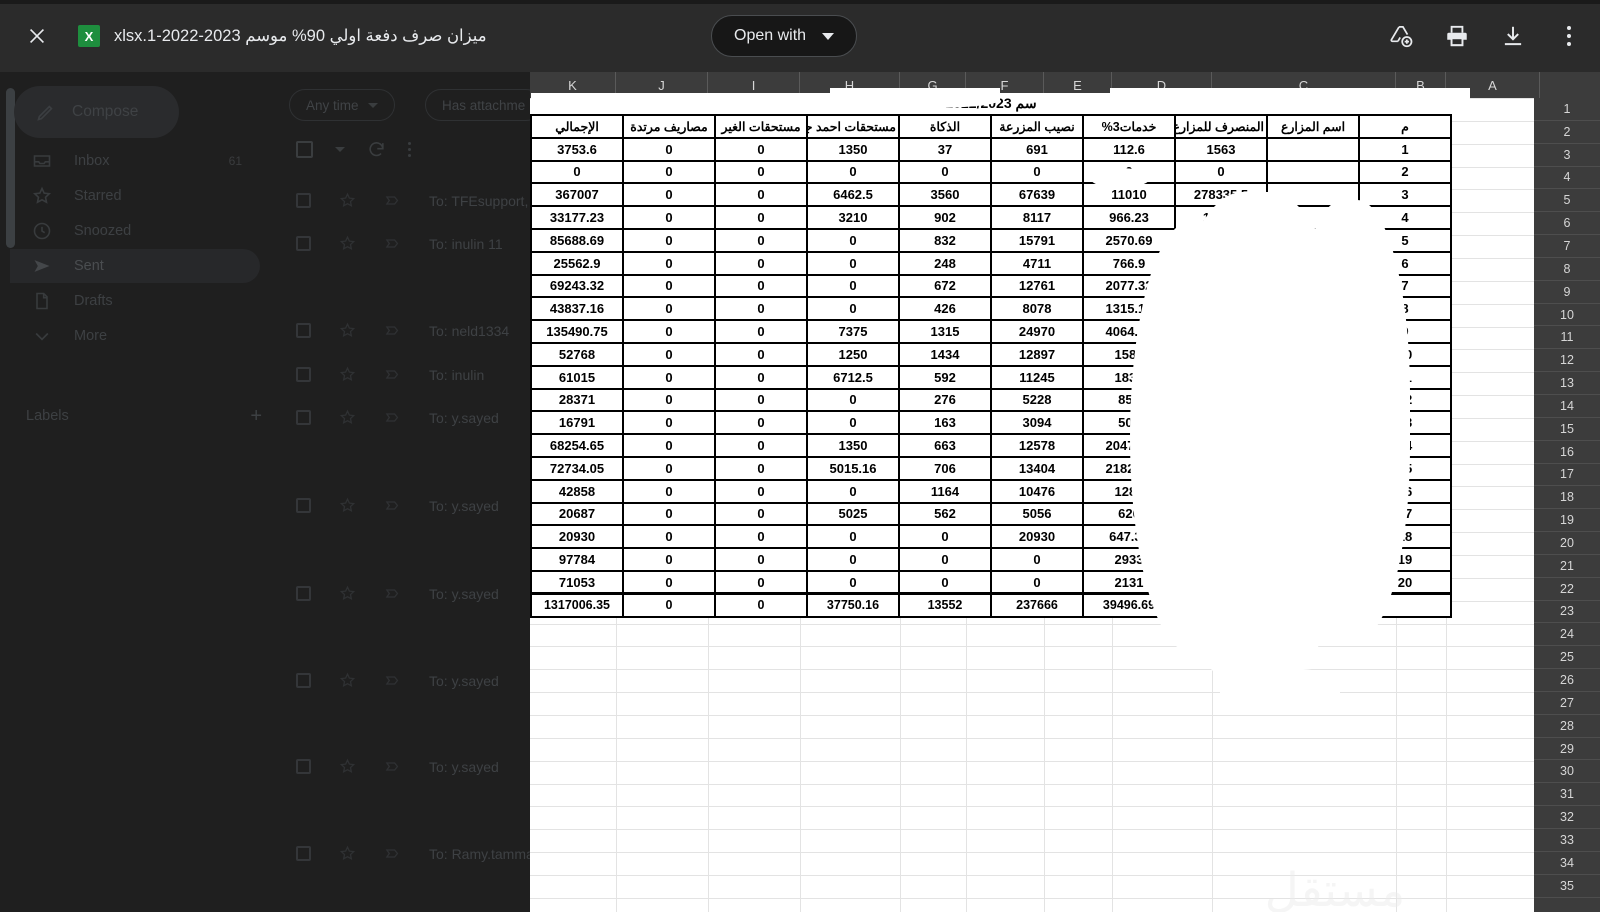 The width and height of the screenshot is (1600, 912). I want to click on close-preview-button, so click(37, 36).